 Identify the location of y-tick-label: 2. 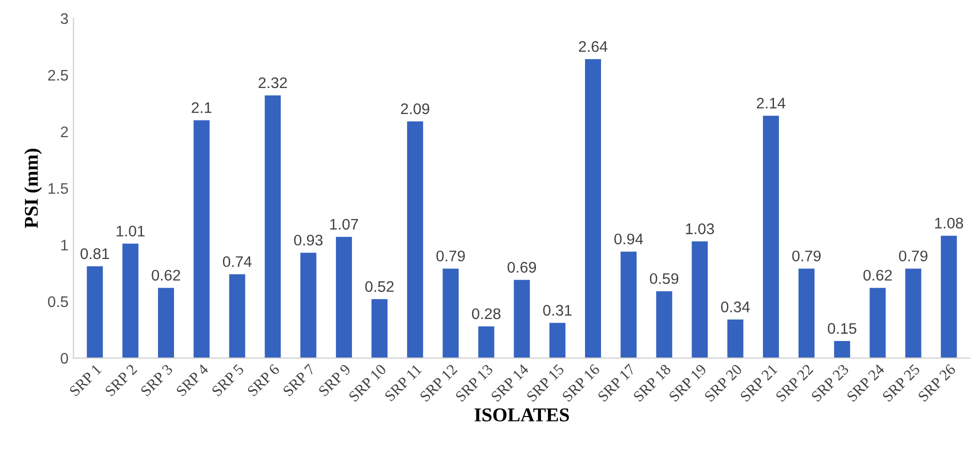
(64, 132).